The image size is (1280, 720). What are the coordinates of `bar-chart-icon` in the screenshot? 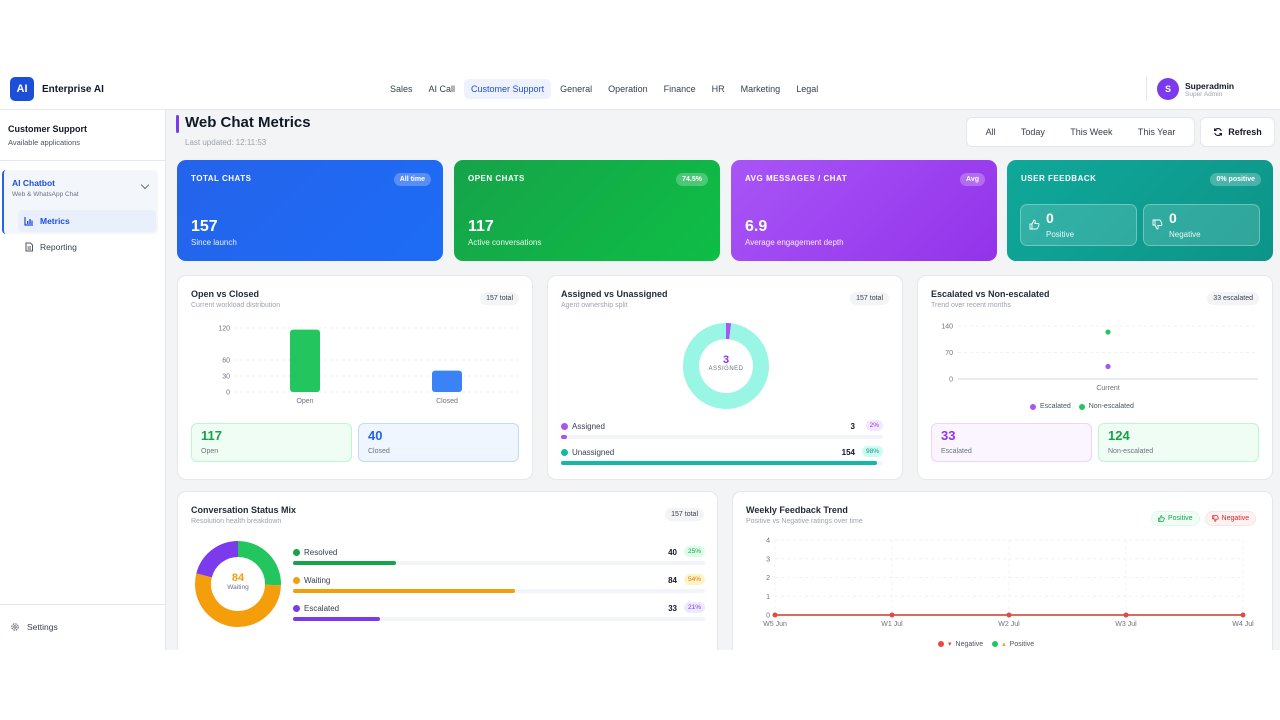 It's located at (28, 221).